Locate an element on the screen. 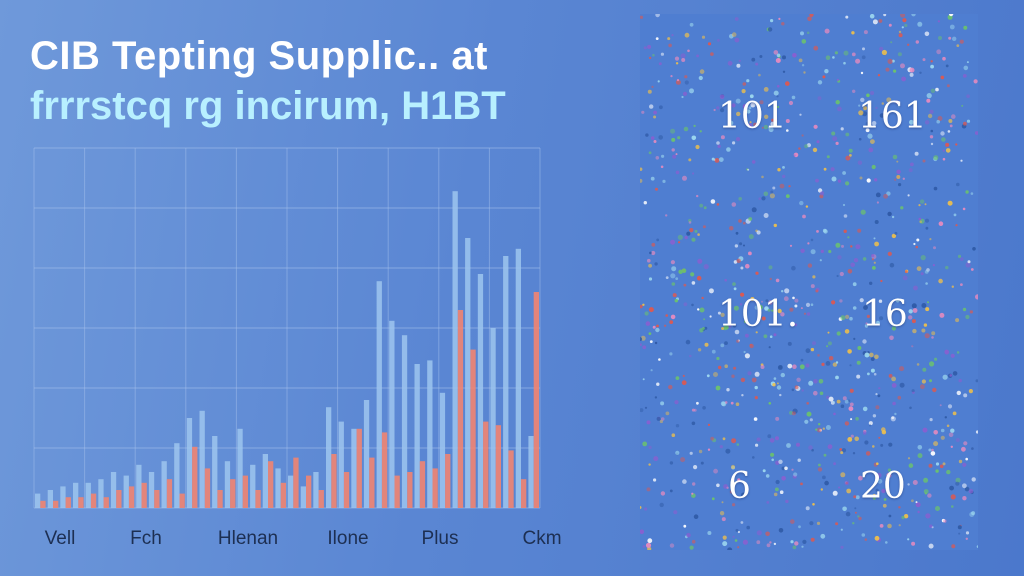  x-tick-label: Hlenan is located at coordinates (248, 538).